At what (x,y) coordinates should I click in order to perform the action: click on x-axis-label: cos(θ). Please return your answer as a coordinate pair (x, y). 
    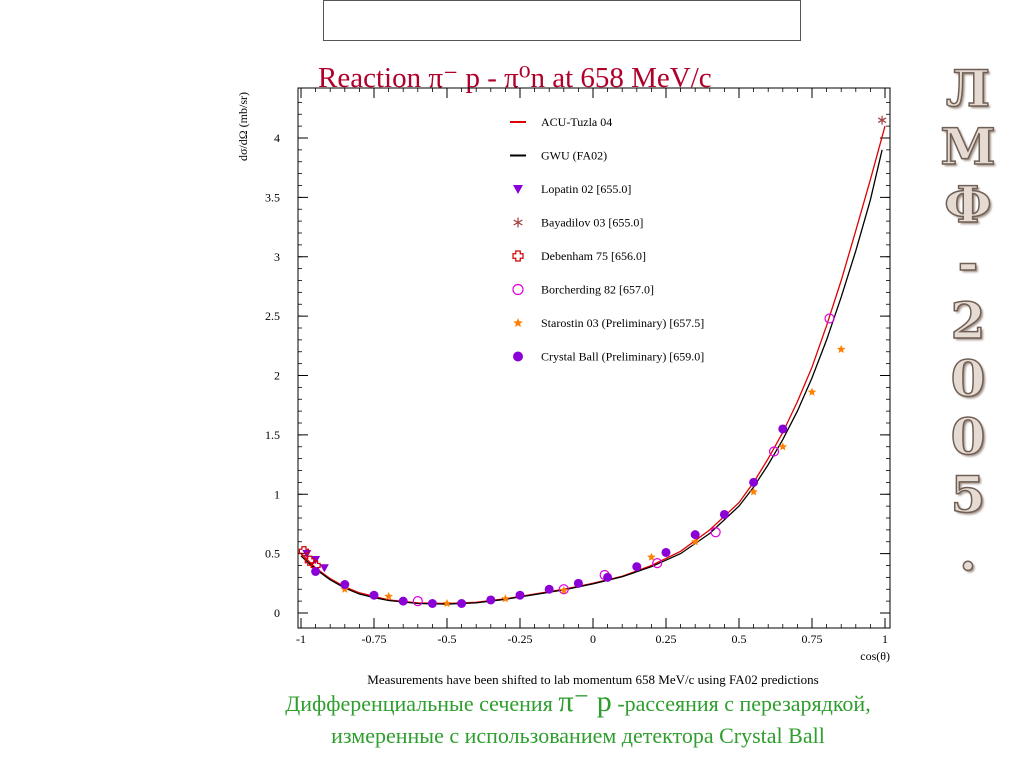
    Looking at the image, I should click on (875, 656).